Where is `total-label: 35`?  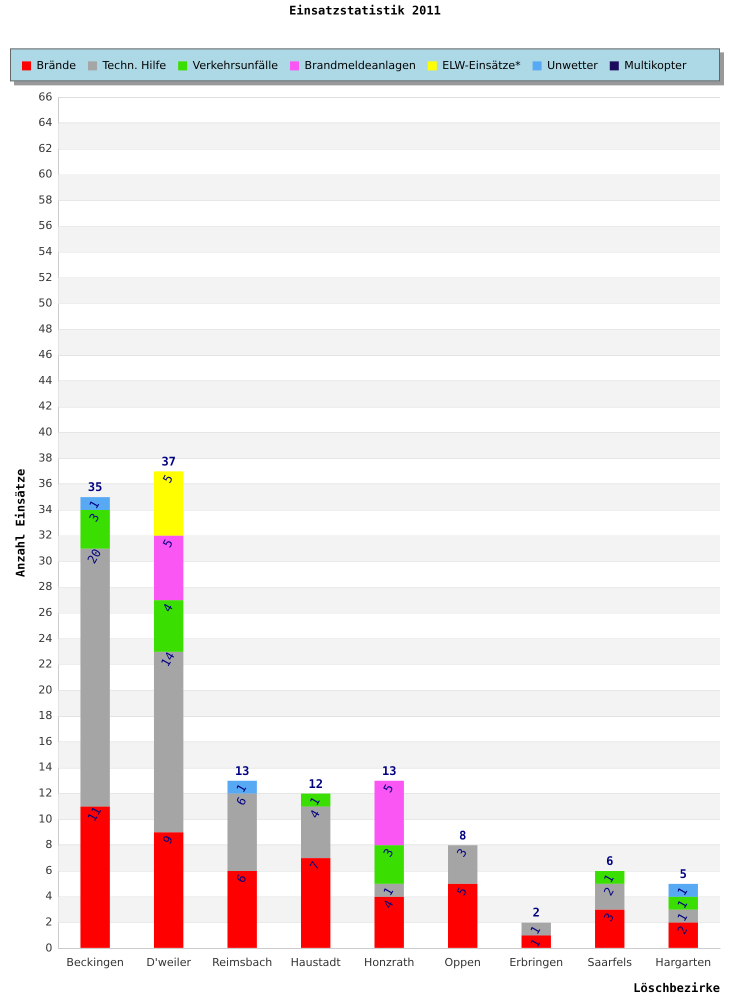 total-label: 35 is located at coordinates (95, 487).